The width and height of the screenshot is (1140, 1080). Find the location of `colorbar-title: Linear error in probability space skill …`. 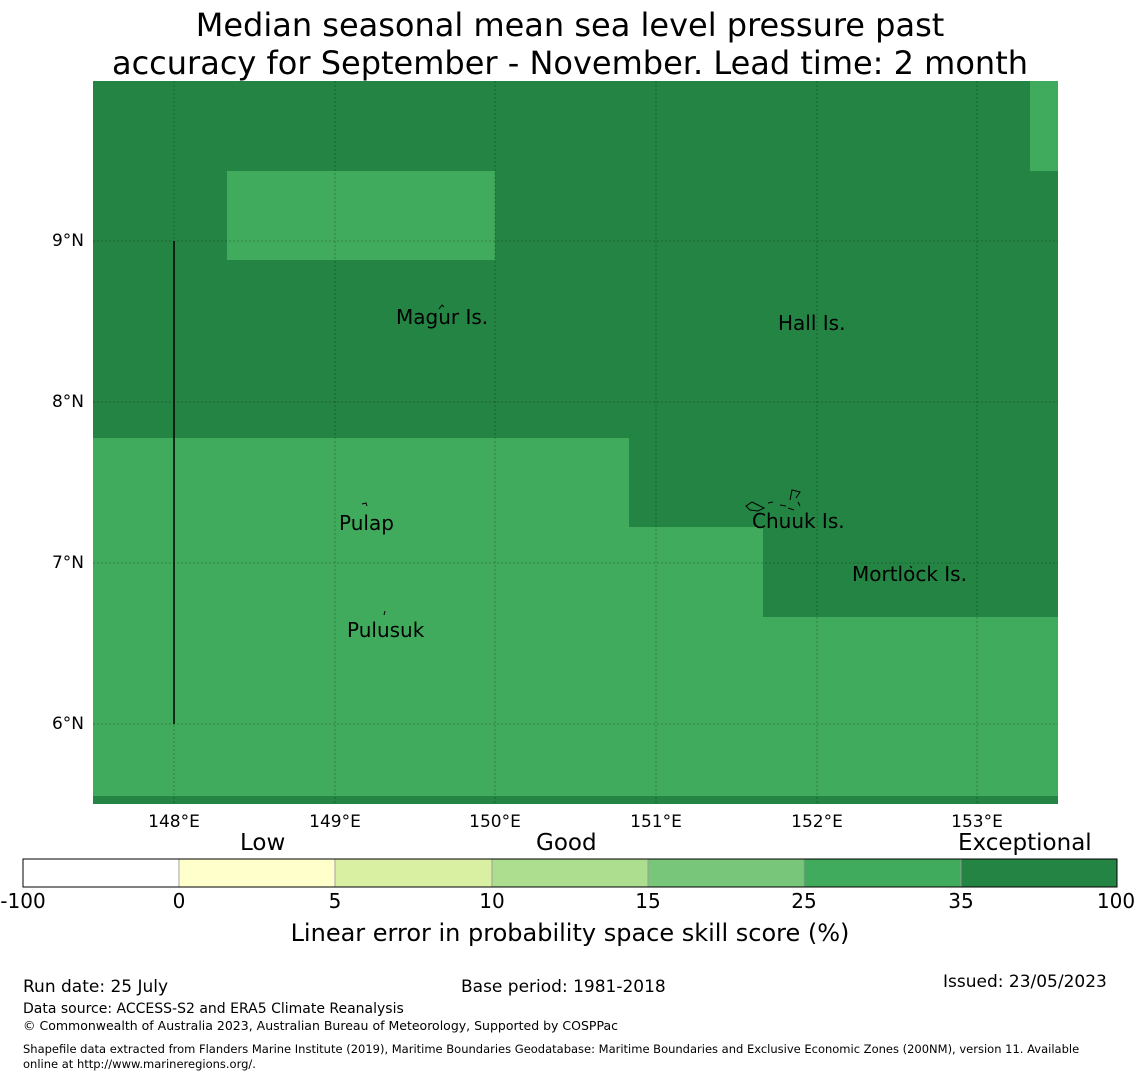

colorbar-title: Linear error in probability space skill … is located at coordinates (570, 933).